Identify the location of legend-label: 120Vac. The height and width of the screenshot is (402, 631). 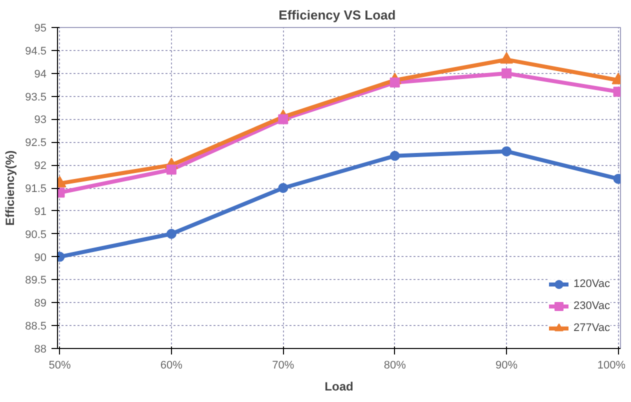
(592, 284).